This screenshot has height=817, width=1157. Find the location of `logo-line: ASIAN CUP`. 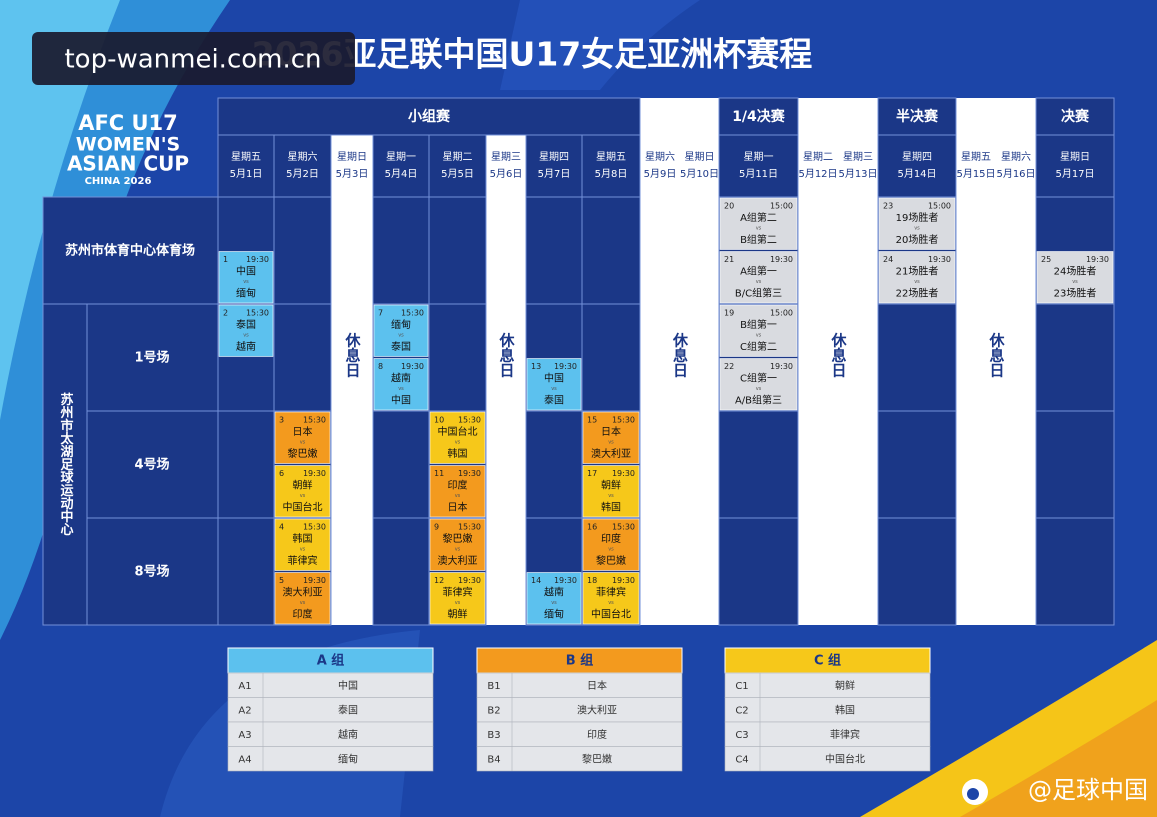

logo-line: ASIAN CUP is located at coordinates (128, 164).